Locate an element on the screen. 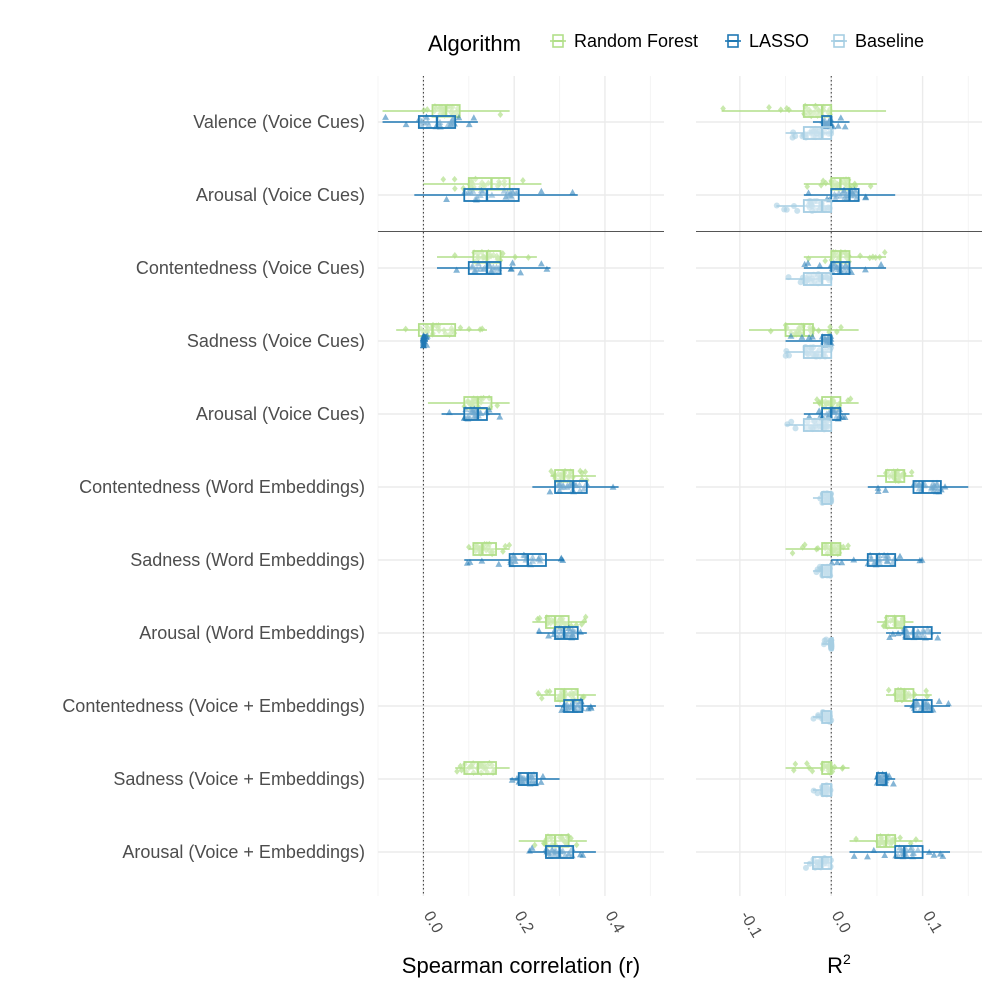  legend-item: Baseline is located at coordinates (877, 41).